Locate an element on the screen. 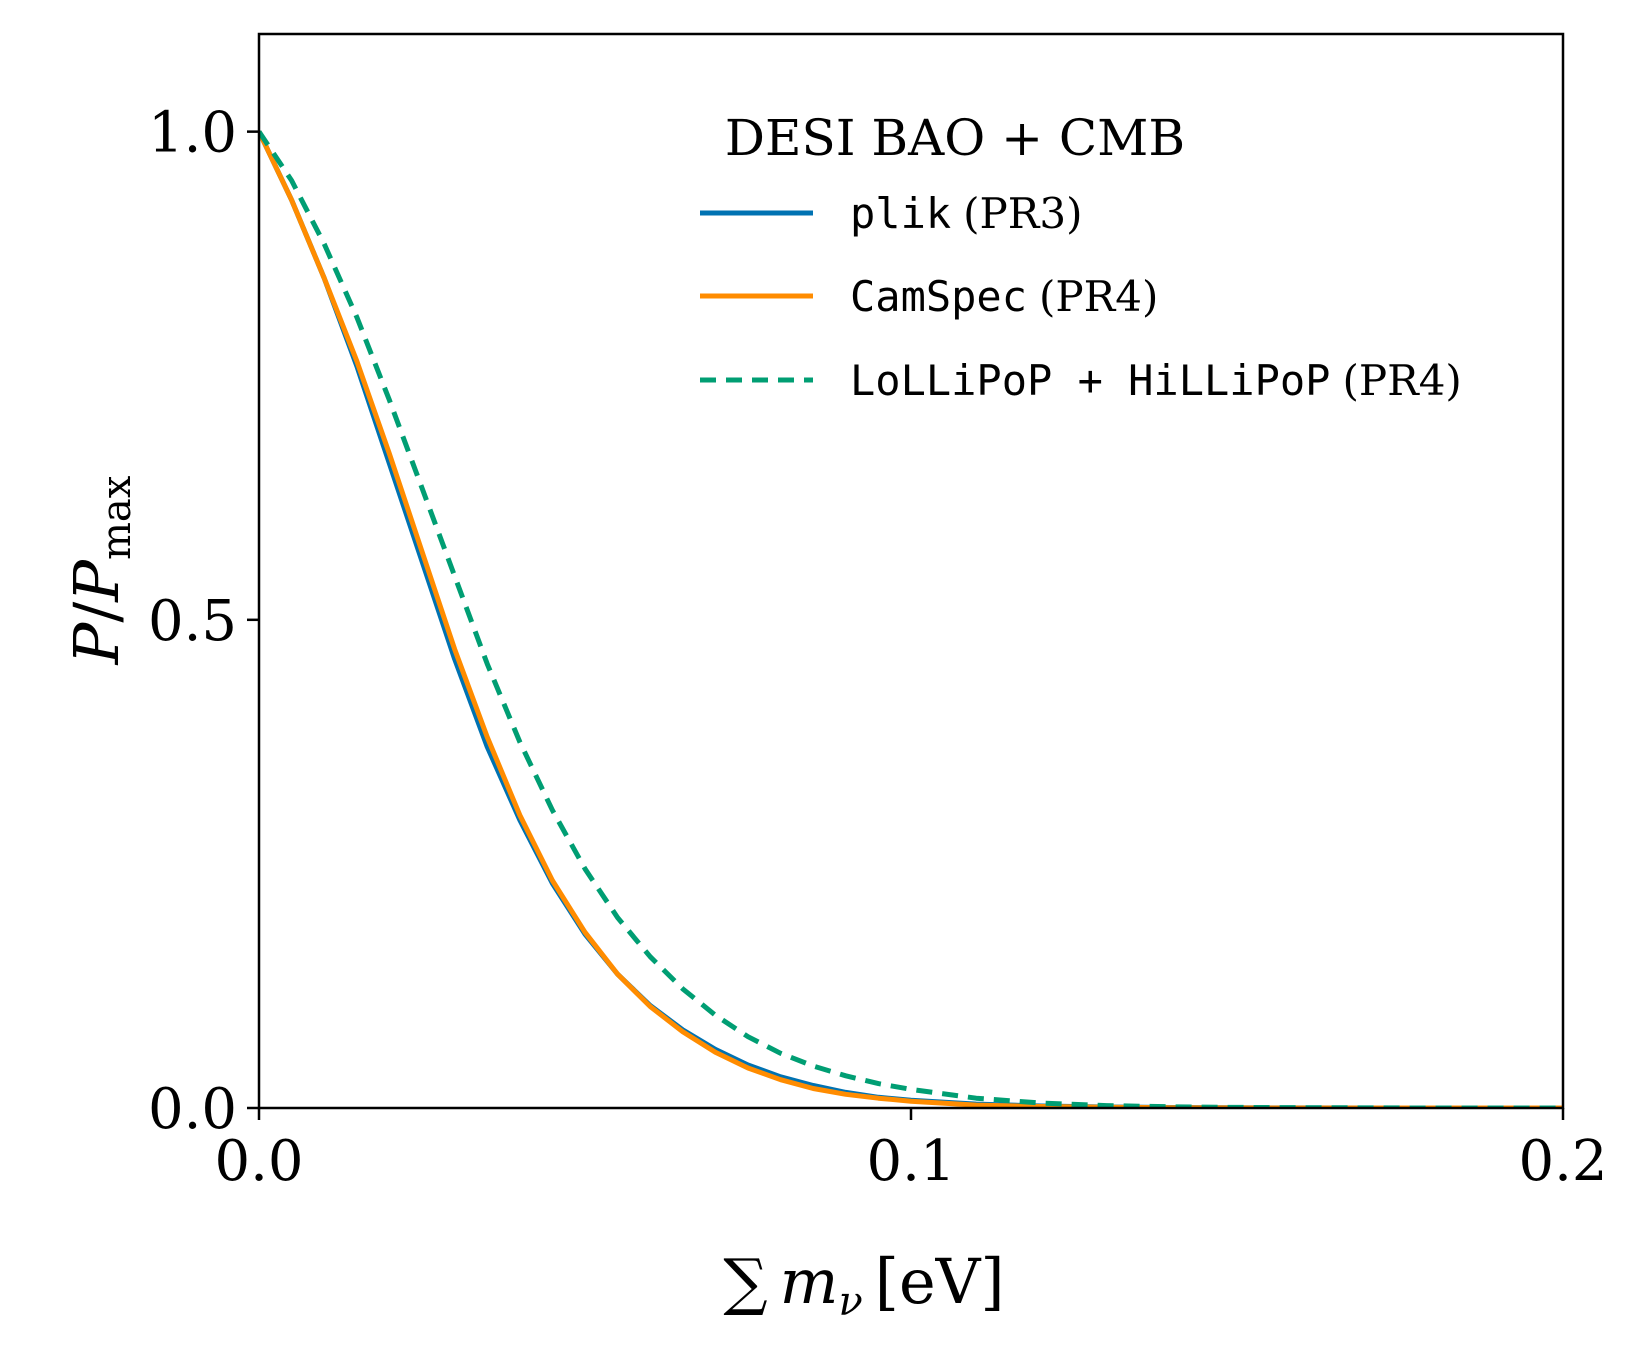 The width and height of the screenshot is (1628, 1350). legend-label-plik: plik (PR3) is located at coordinates (966, 213).